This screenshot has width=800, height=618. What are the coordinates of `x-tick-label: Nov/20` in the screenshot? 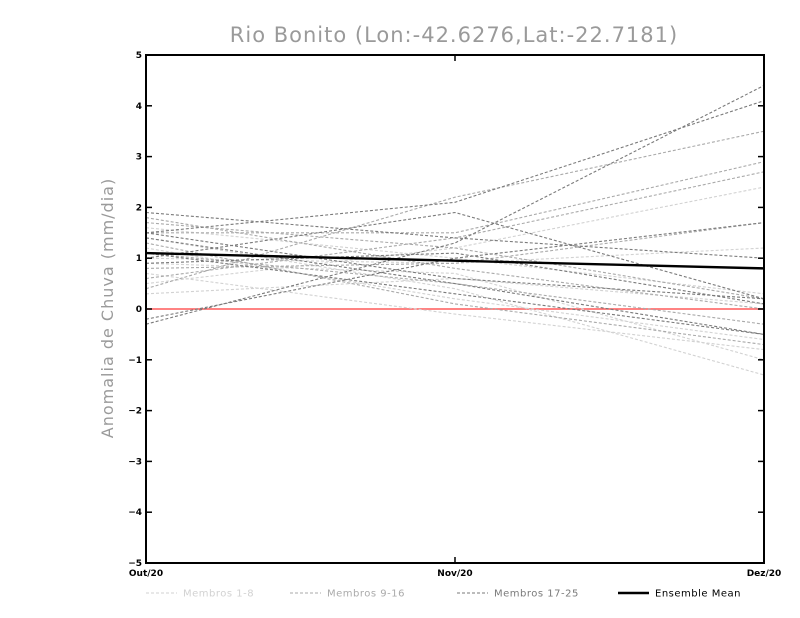 It's located at (454, 574).